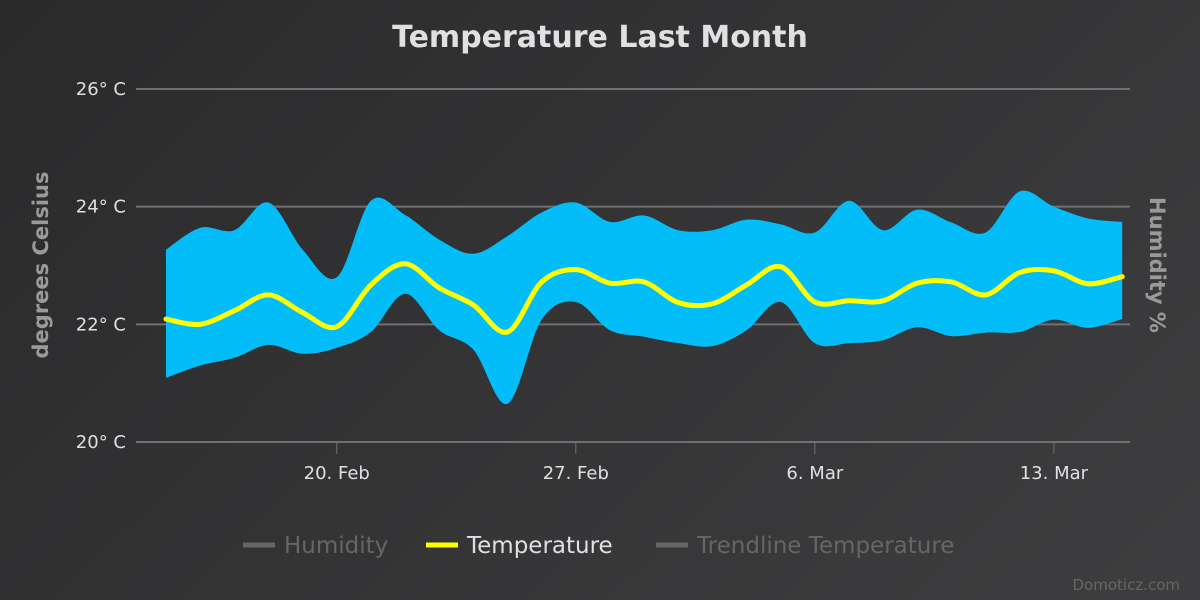 The height and width of the screenshot is (600, 1200). I want to click on legend-label: Humidity, so click(336, 546).